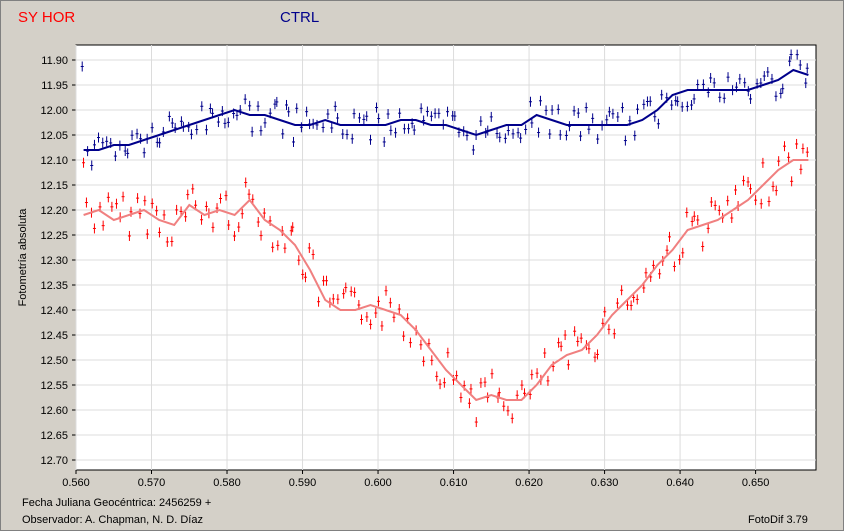  What do you see at coordinates (47, 17) in the screenshot?
I see `legend-series-sy-hor: SY HOR` at bounding box center [47, 17].